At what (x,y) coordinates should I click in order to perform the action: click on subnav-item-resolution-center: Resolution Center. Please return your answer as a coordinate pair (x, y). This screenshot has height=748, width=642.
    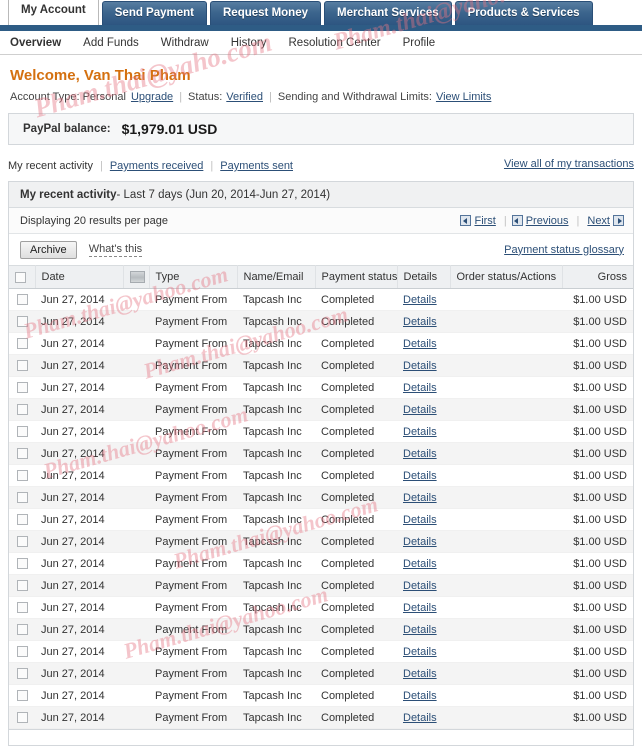
    Looking at the image, I should click on (334, 42).